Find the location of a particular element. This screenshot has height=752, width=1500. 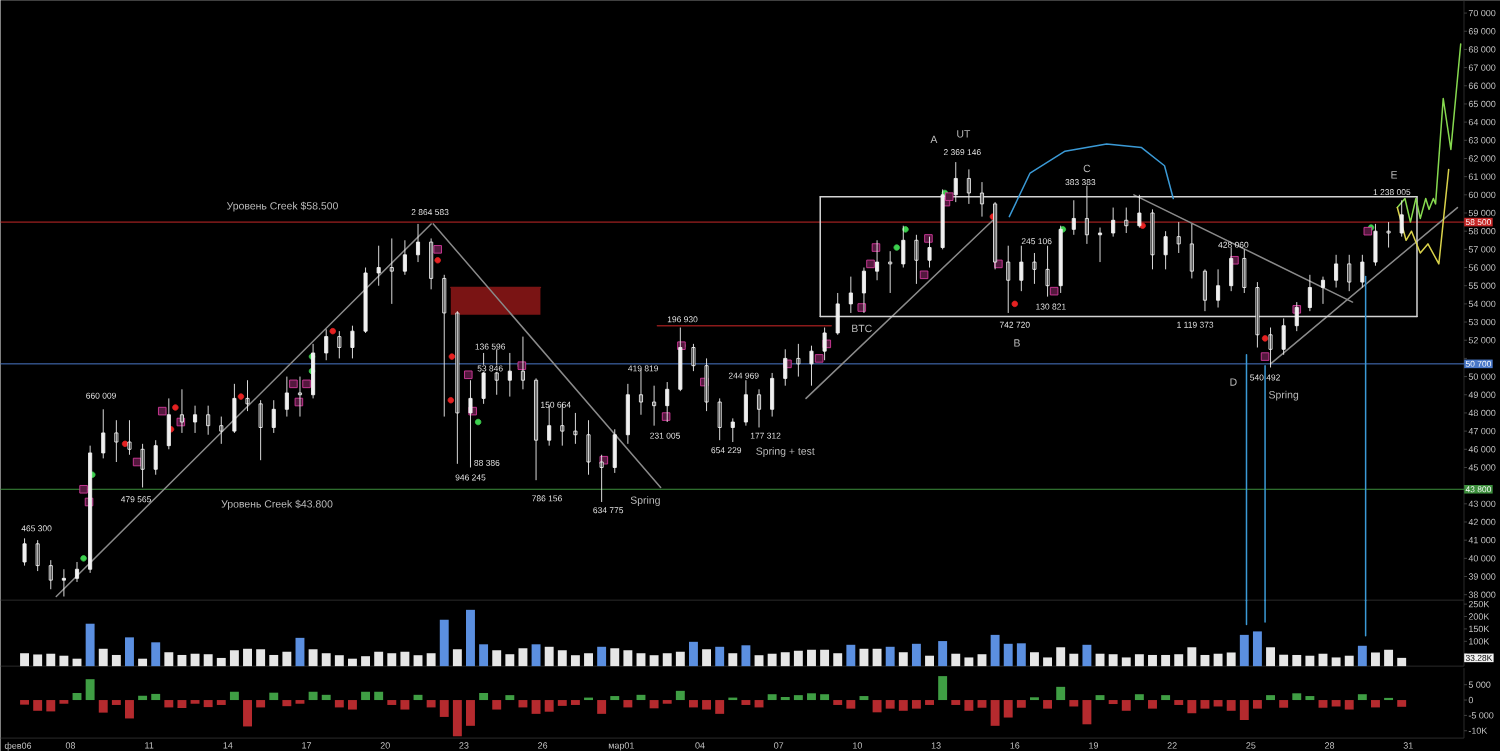

annotation: C is located at coordinates (1087, 168).